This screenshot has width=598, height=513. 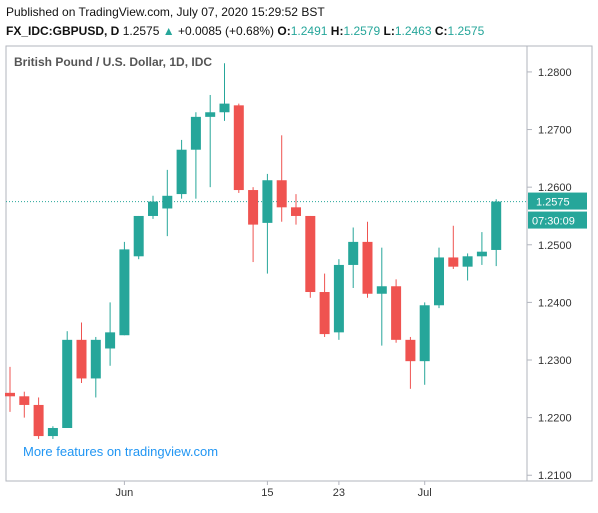 What do you see at coordinates (413, 31) in the screenshot?
I see `low-value: 1.2463` at bounding box center [413, 31].